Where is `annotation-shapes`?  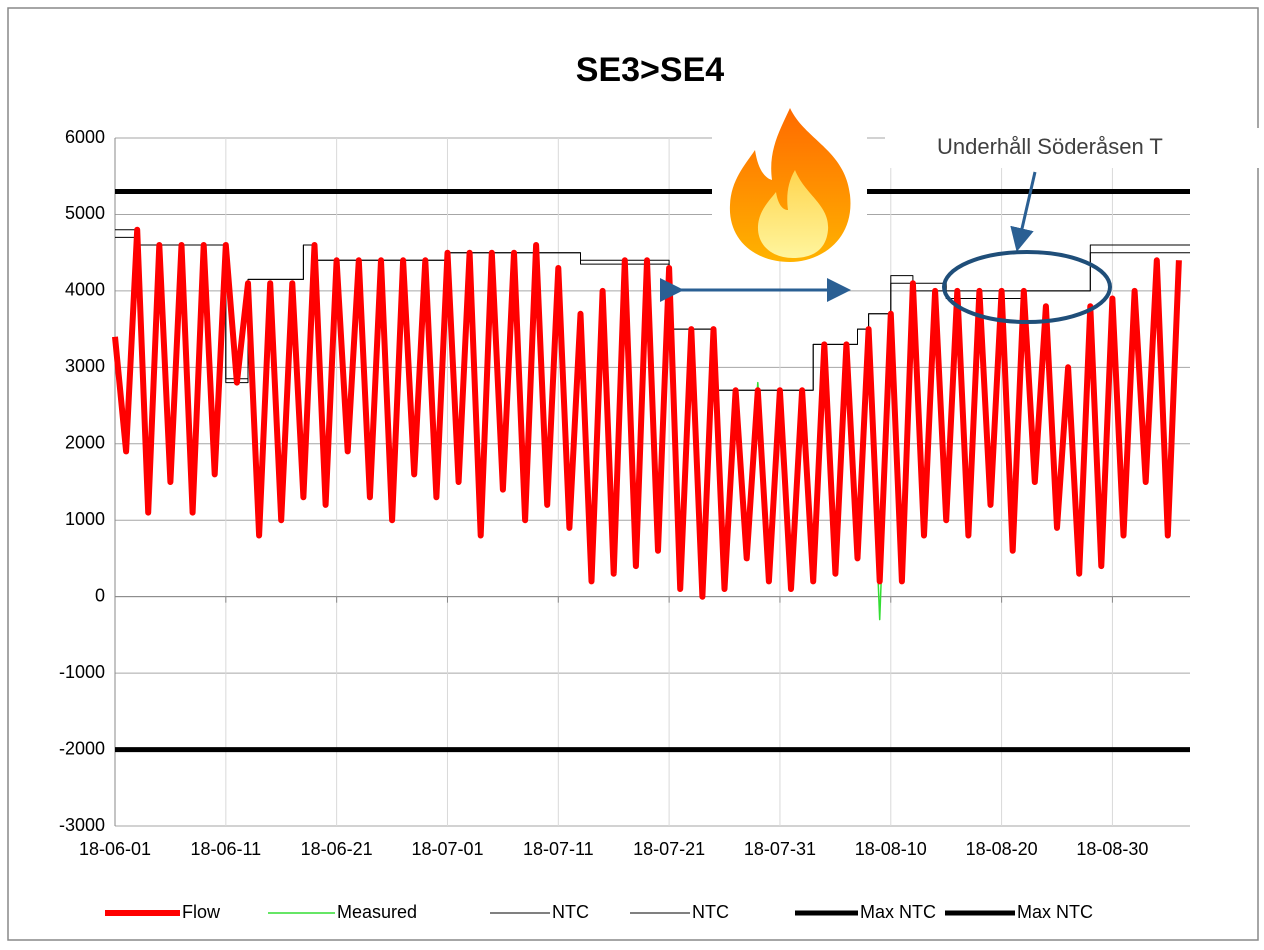 annotation-shapes is located at coordinates (886, 247).